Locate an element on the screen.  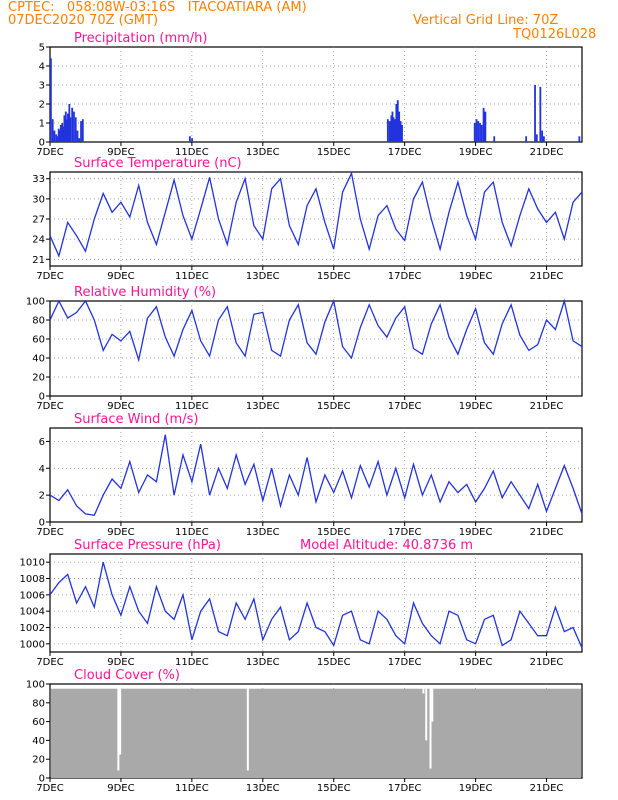
header-run-id: TQ0126L028 is located at coordinates (555, 34).